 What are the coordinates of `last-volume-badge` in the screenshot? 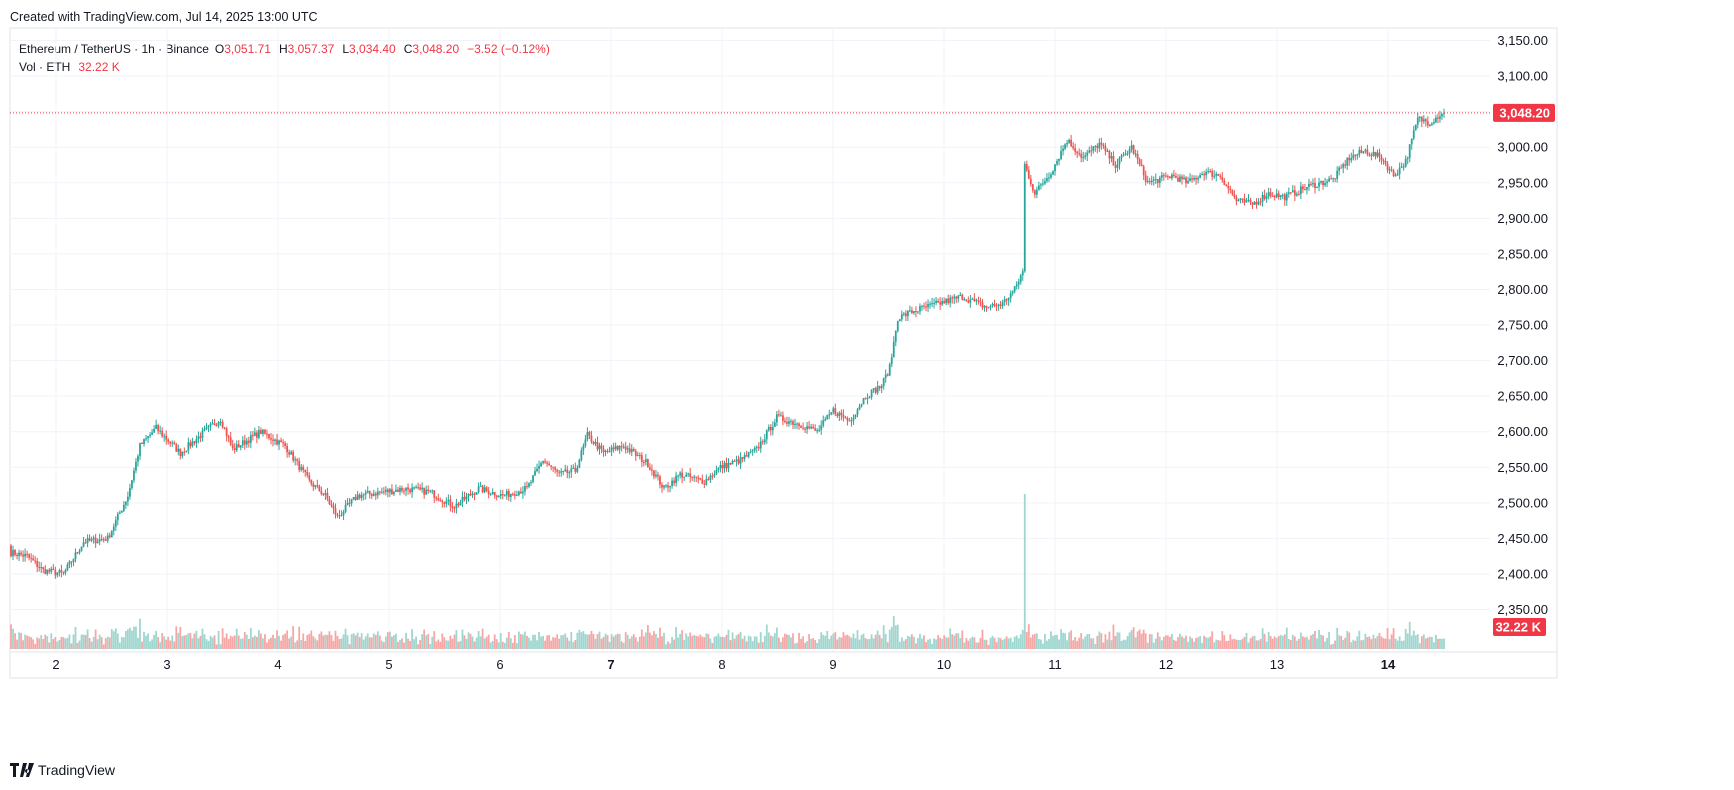 It's located at (1519, 627).